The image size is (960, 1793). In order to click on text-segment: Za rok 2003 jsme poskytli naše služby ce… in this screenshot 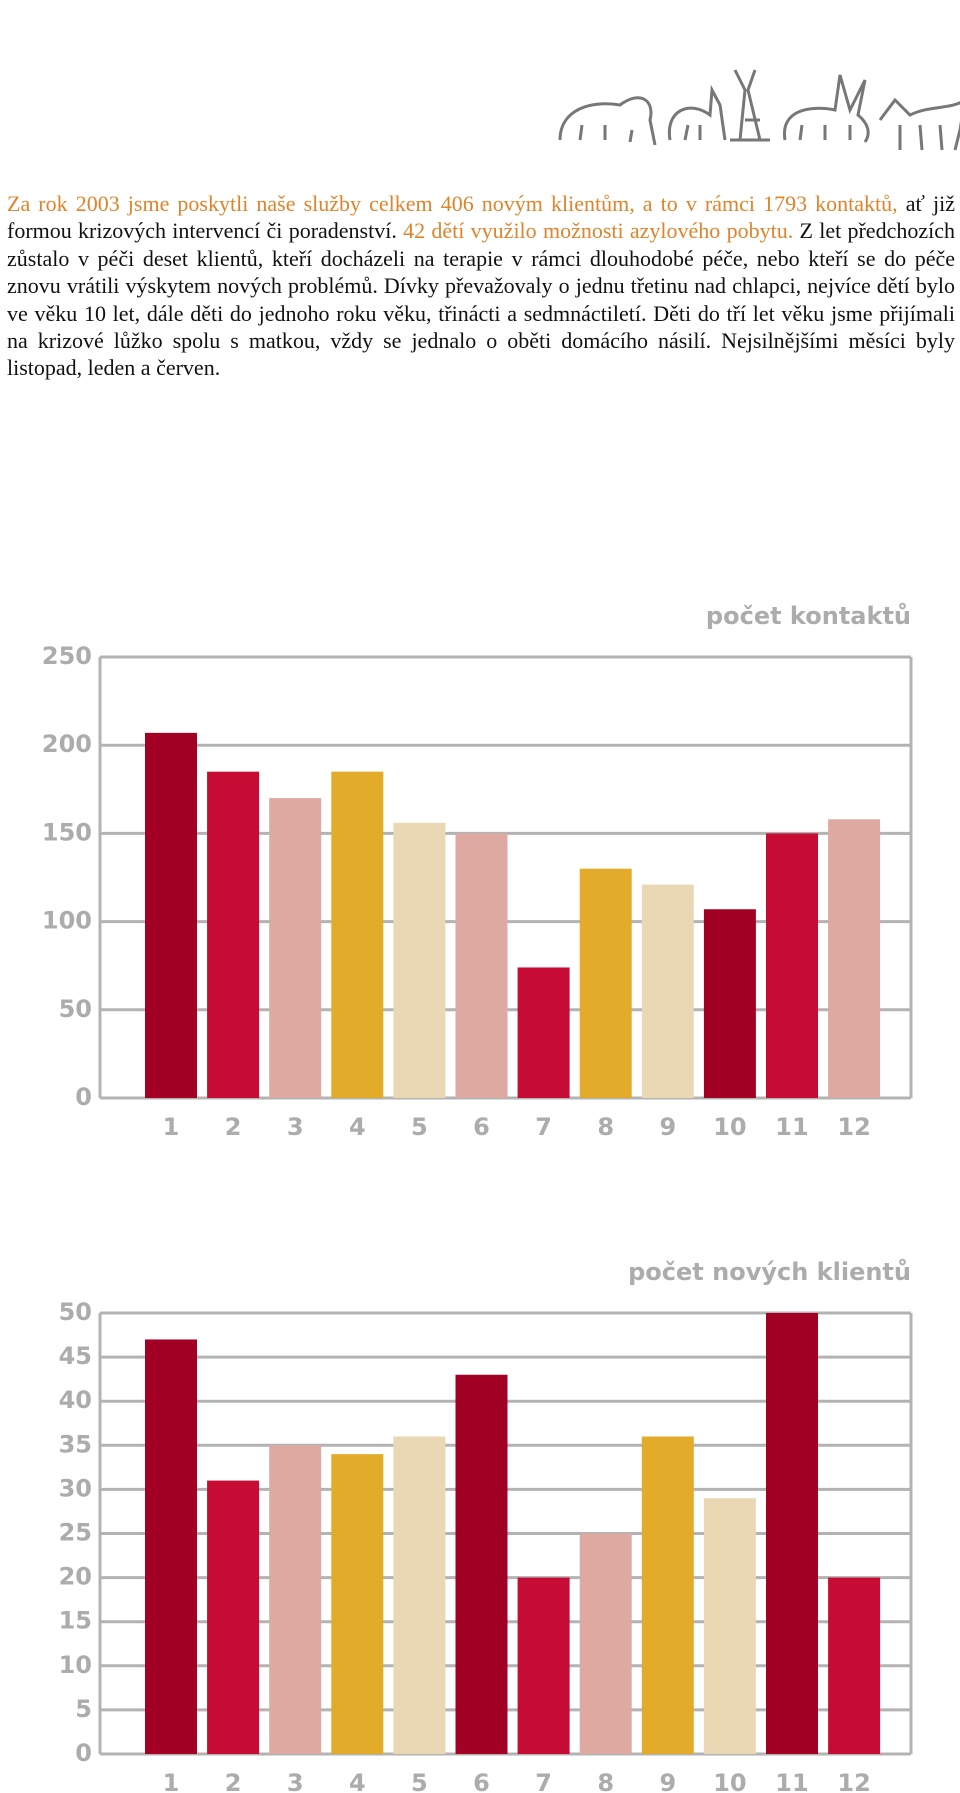, I will do `click(452, 203)`.